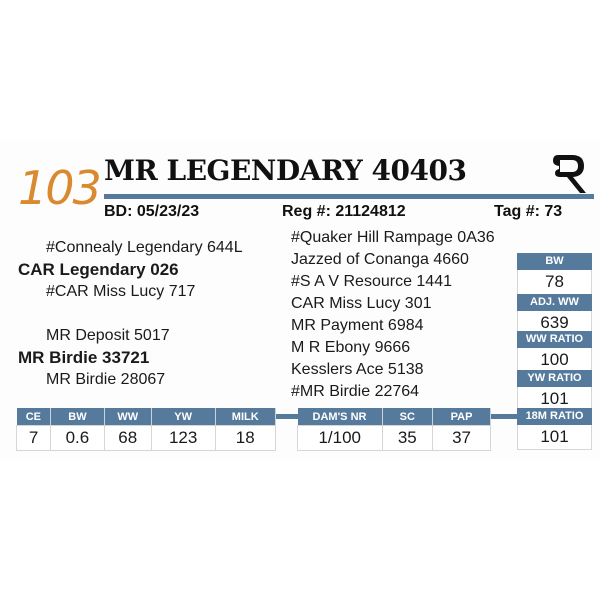  What do you see at coordinates (408, 417) in the screenshot?
I see `dam-header: SC` at bounding box center [408, 417].